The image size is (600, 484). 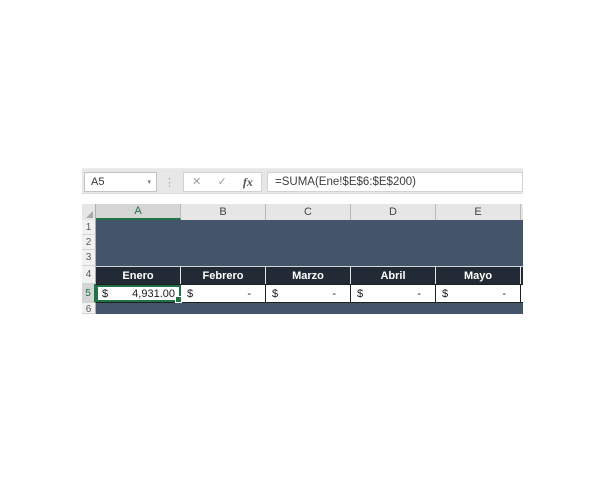 What do you see at coordinates (178, 299) in the screenshot?
I see `fill-handle` at bounding box center [178, 299].